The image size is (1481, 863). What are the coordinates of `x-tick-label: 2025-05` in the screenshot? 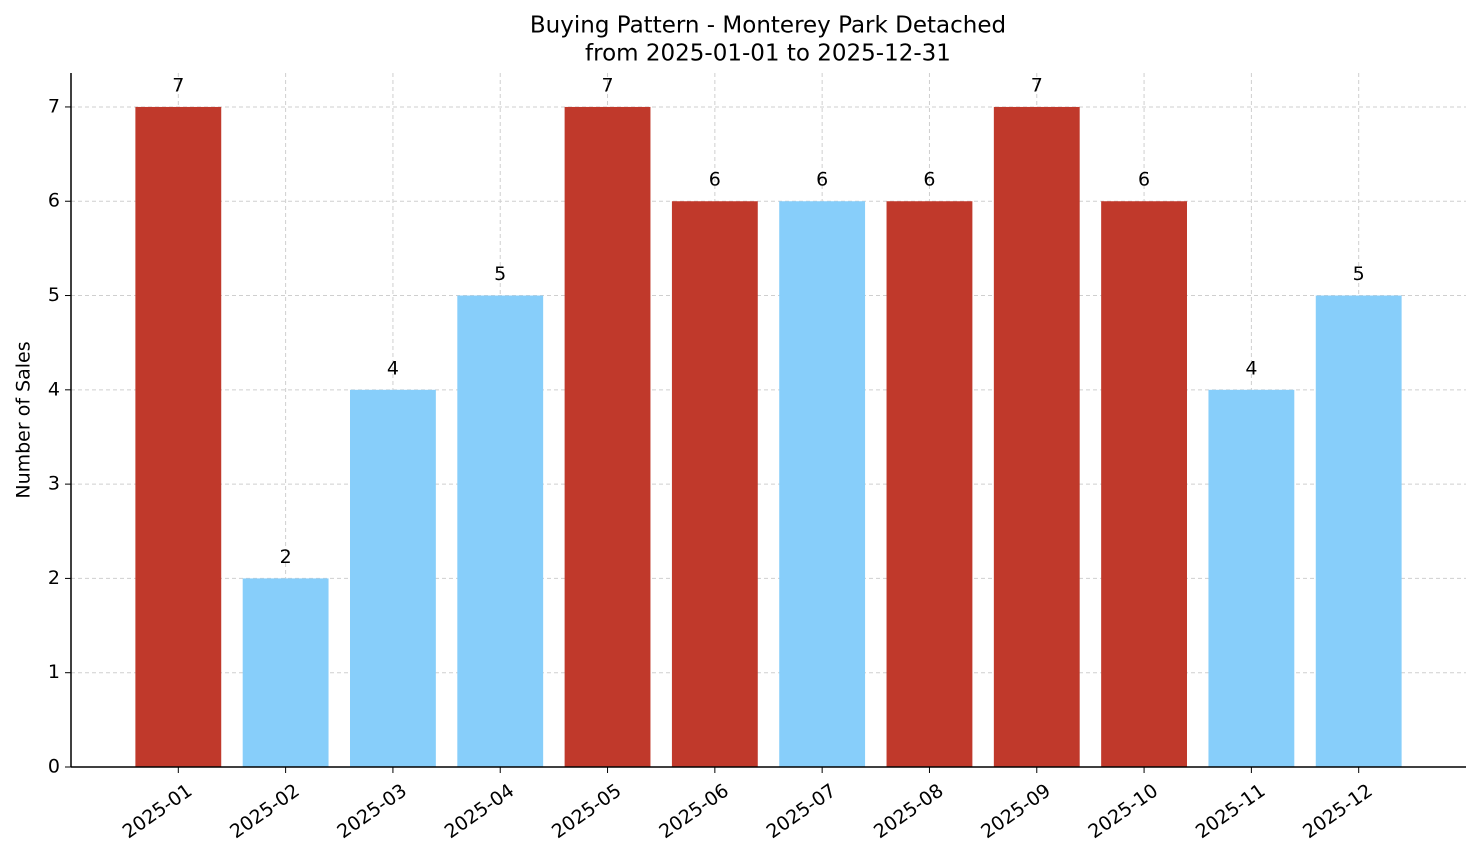 It's located at (587, 812).